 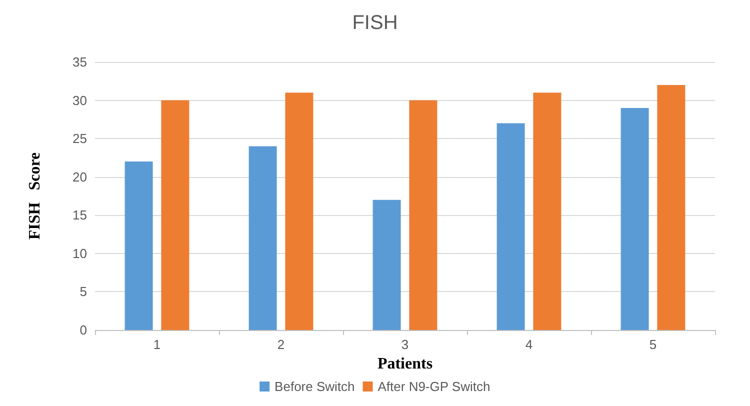 What do you see at coordinates (79, 176) in the screenshot?
I see `y-tick-label: 20` at bounding box center [79, 176].